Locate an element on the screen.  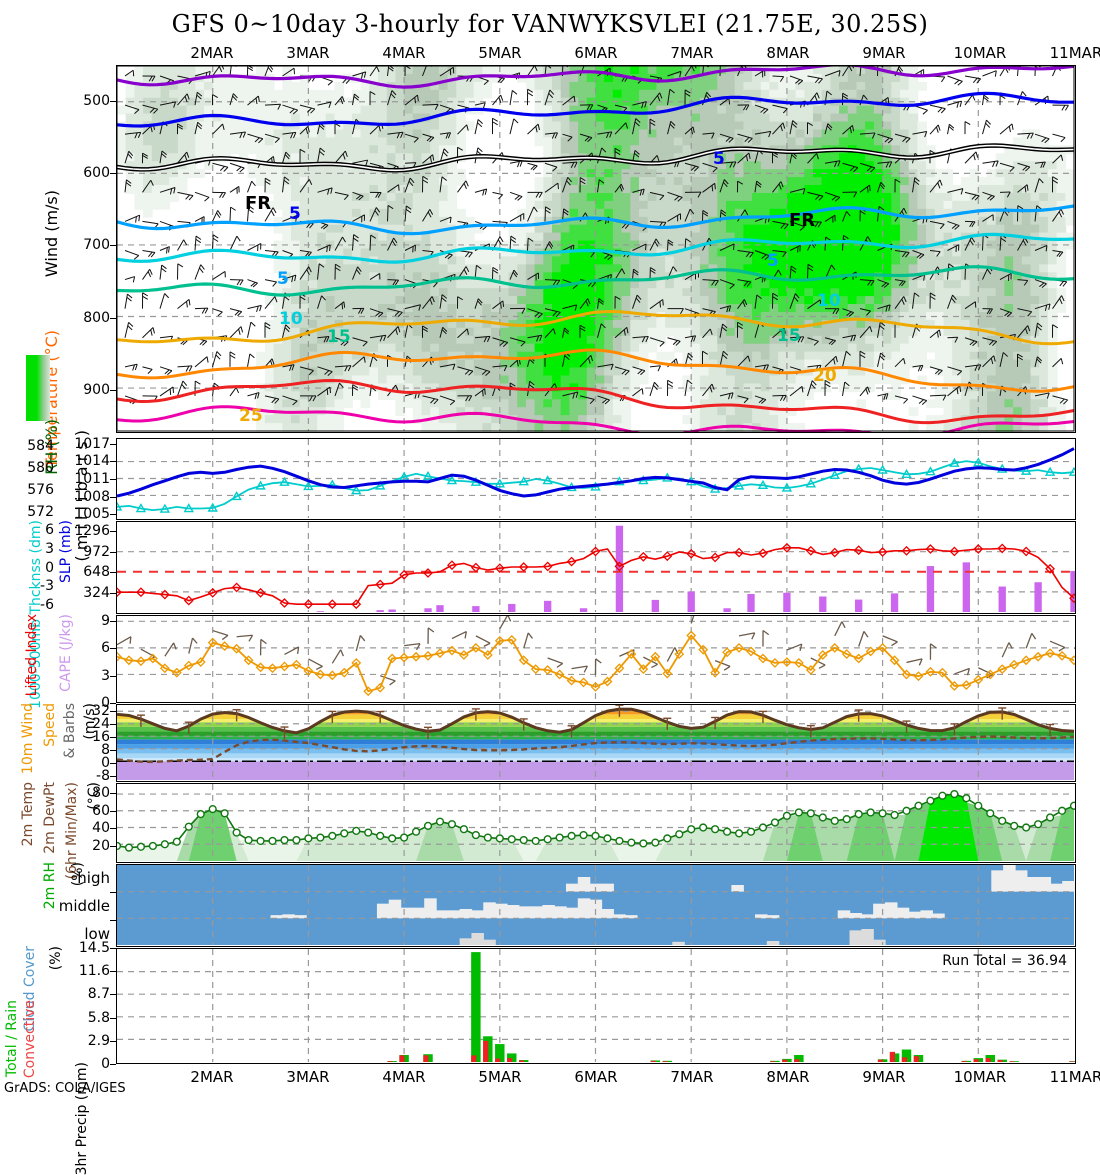
axis-label-2m-rh: 2m RH is located at coordinates (50, 885).